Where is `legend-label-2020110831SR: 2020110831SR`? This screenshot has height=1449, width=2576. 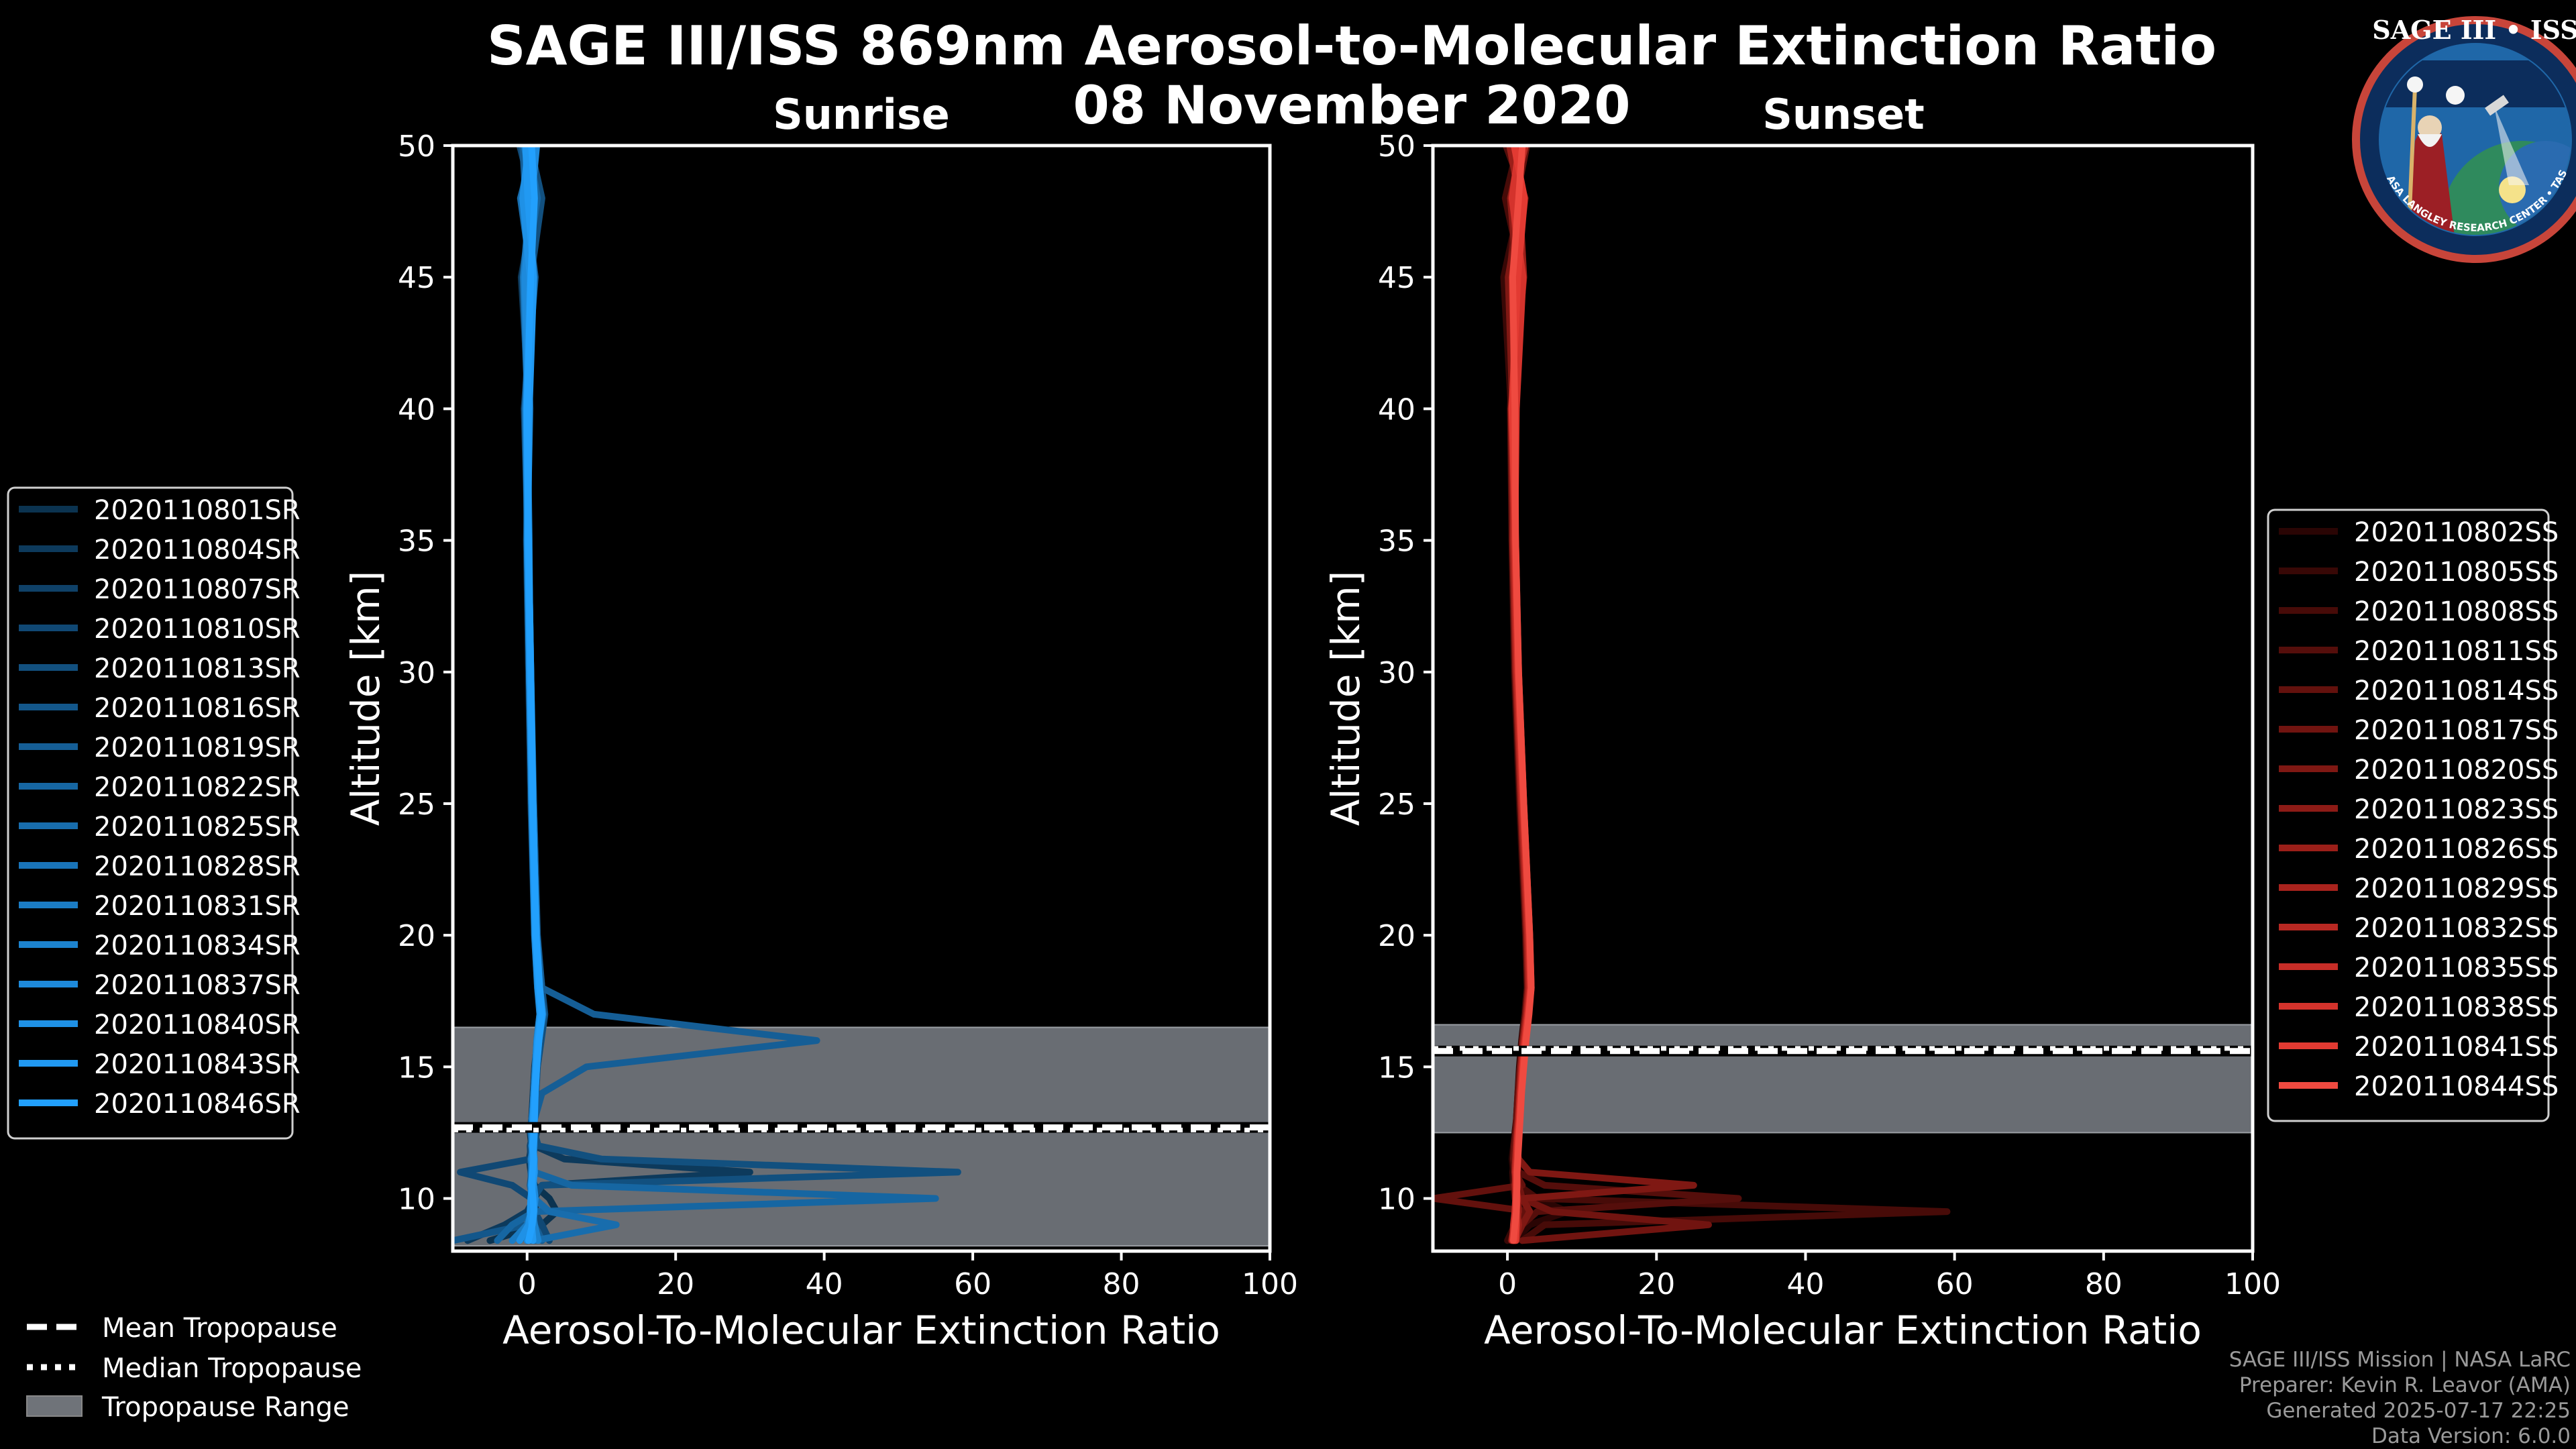 legend-label-2020110831SR: 2020110831SR is located at coordinates (197, 906).